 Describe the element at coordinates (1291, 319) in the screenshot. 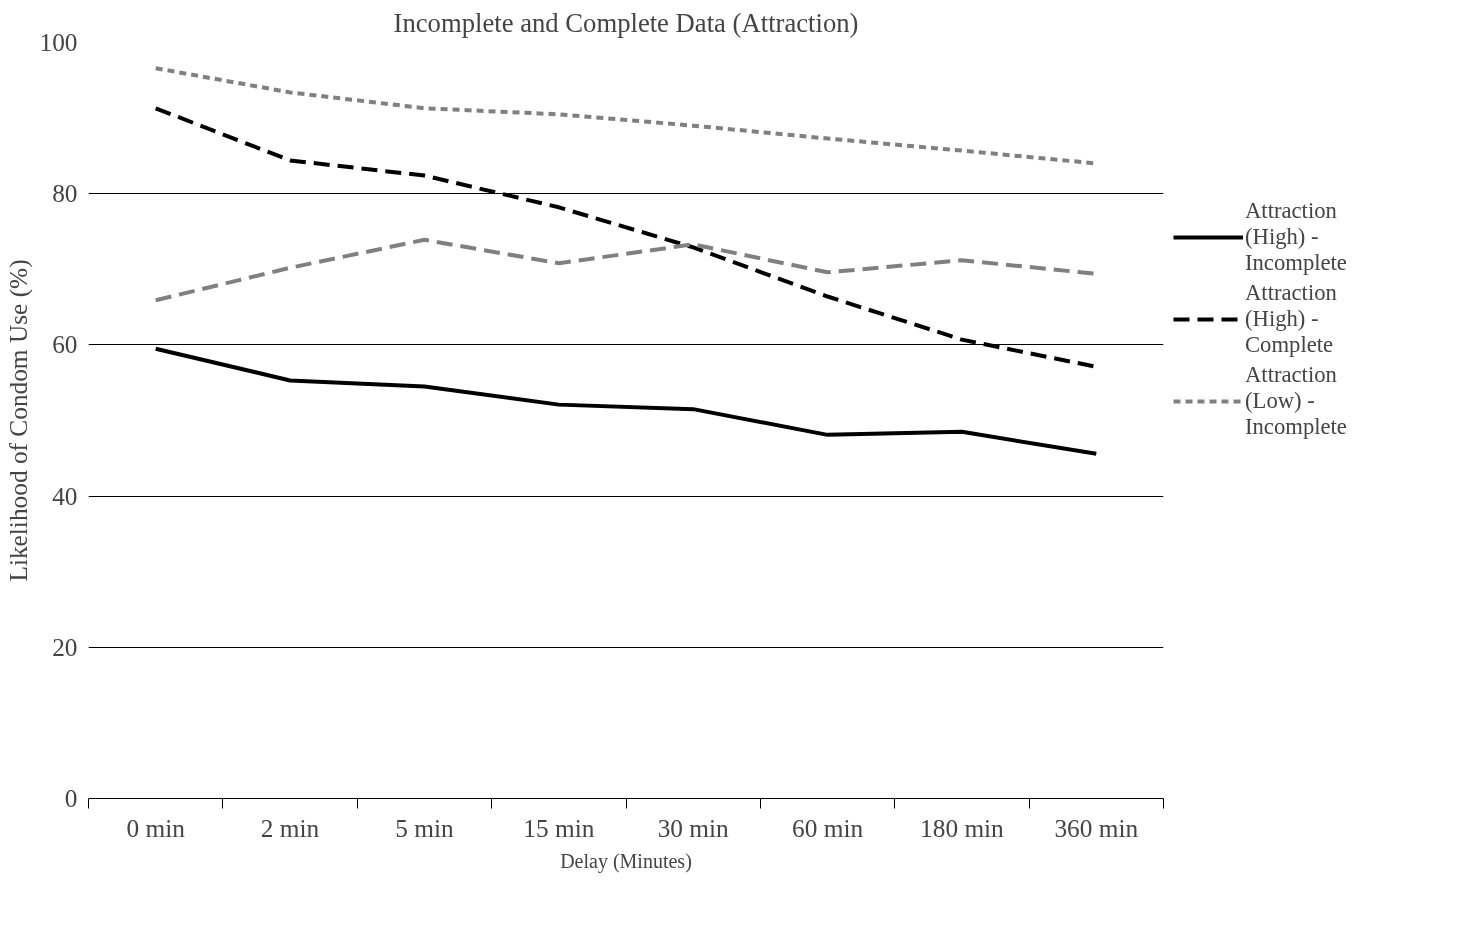

I see `legend-label: Attraction (High) - Complete` at that location.